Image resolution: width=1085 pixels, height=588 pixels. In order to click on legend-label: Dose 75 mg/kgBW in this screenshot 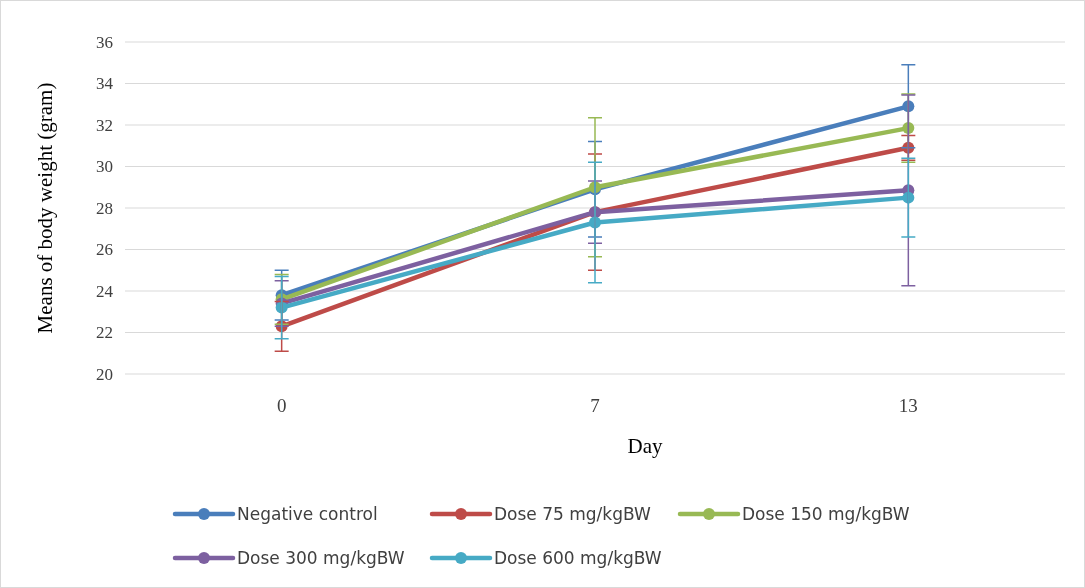, I will do `click(573, 514)`.